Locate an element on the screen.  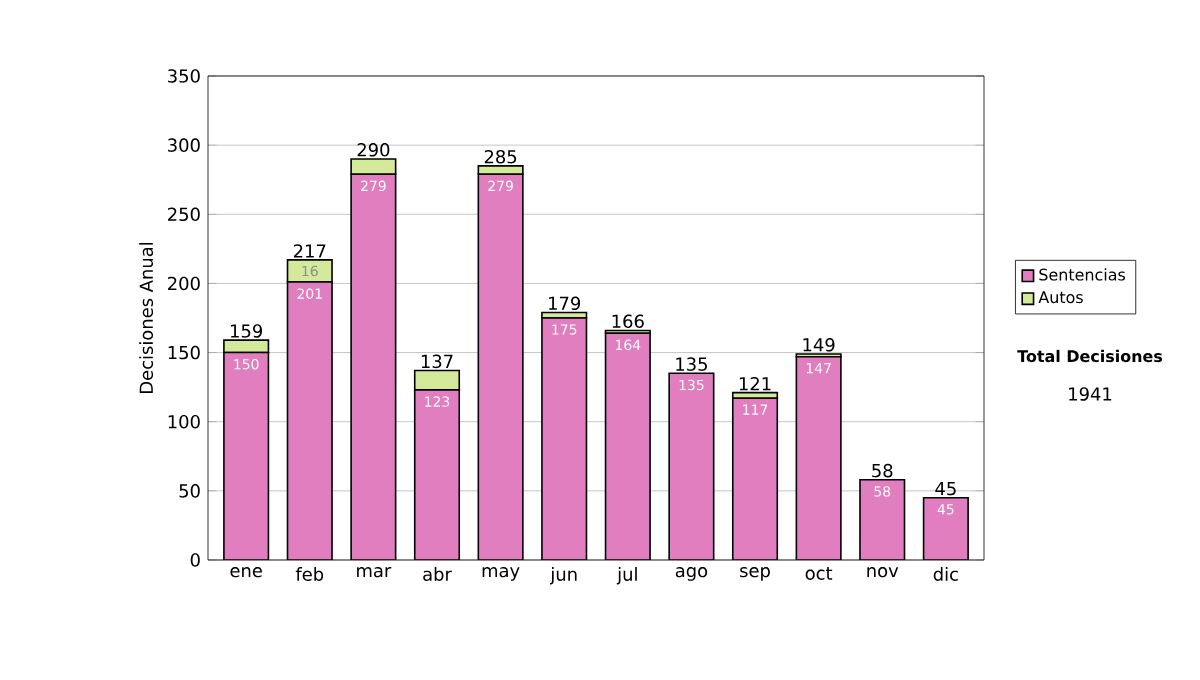
x-tick-label: may is located at coordinates (501, 574).